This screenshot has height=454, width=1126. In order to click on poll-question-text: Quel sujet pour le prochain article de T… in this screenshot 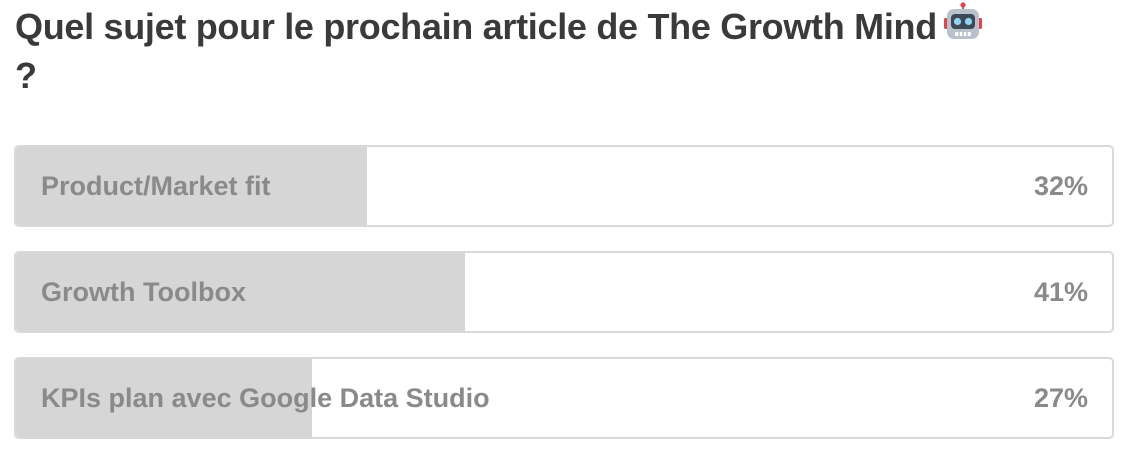, I will do `click(476, 26)`.